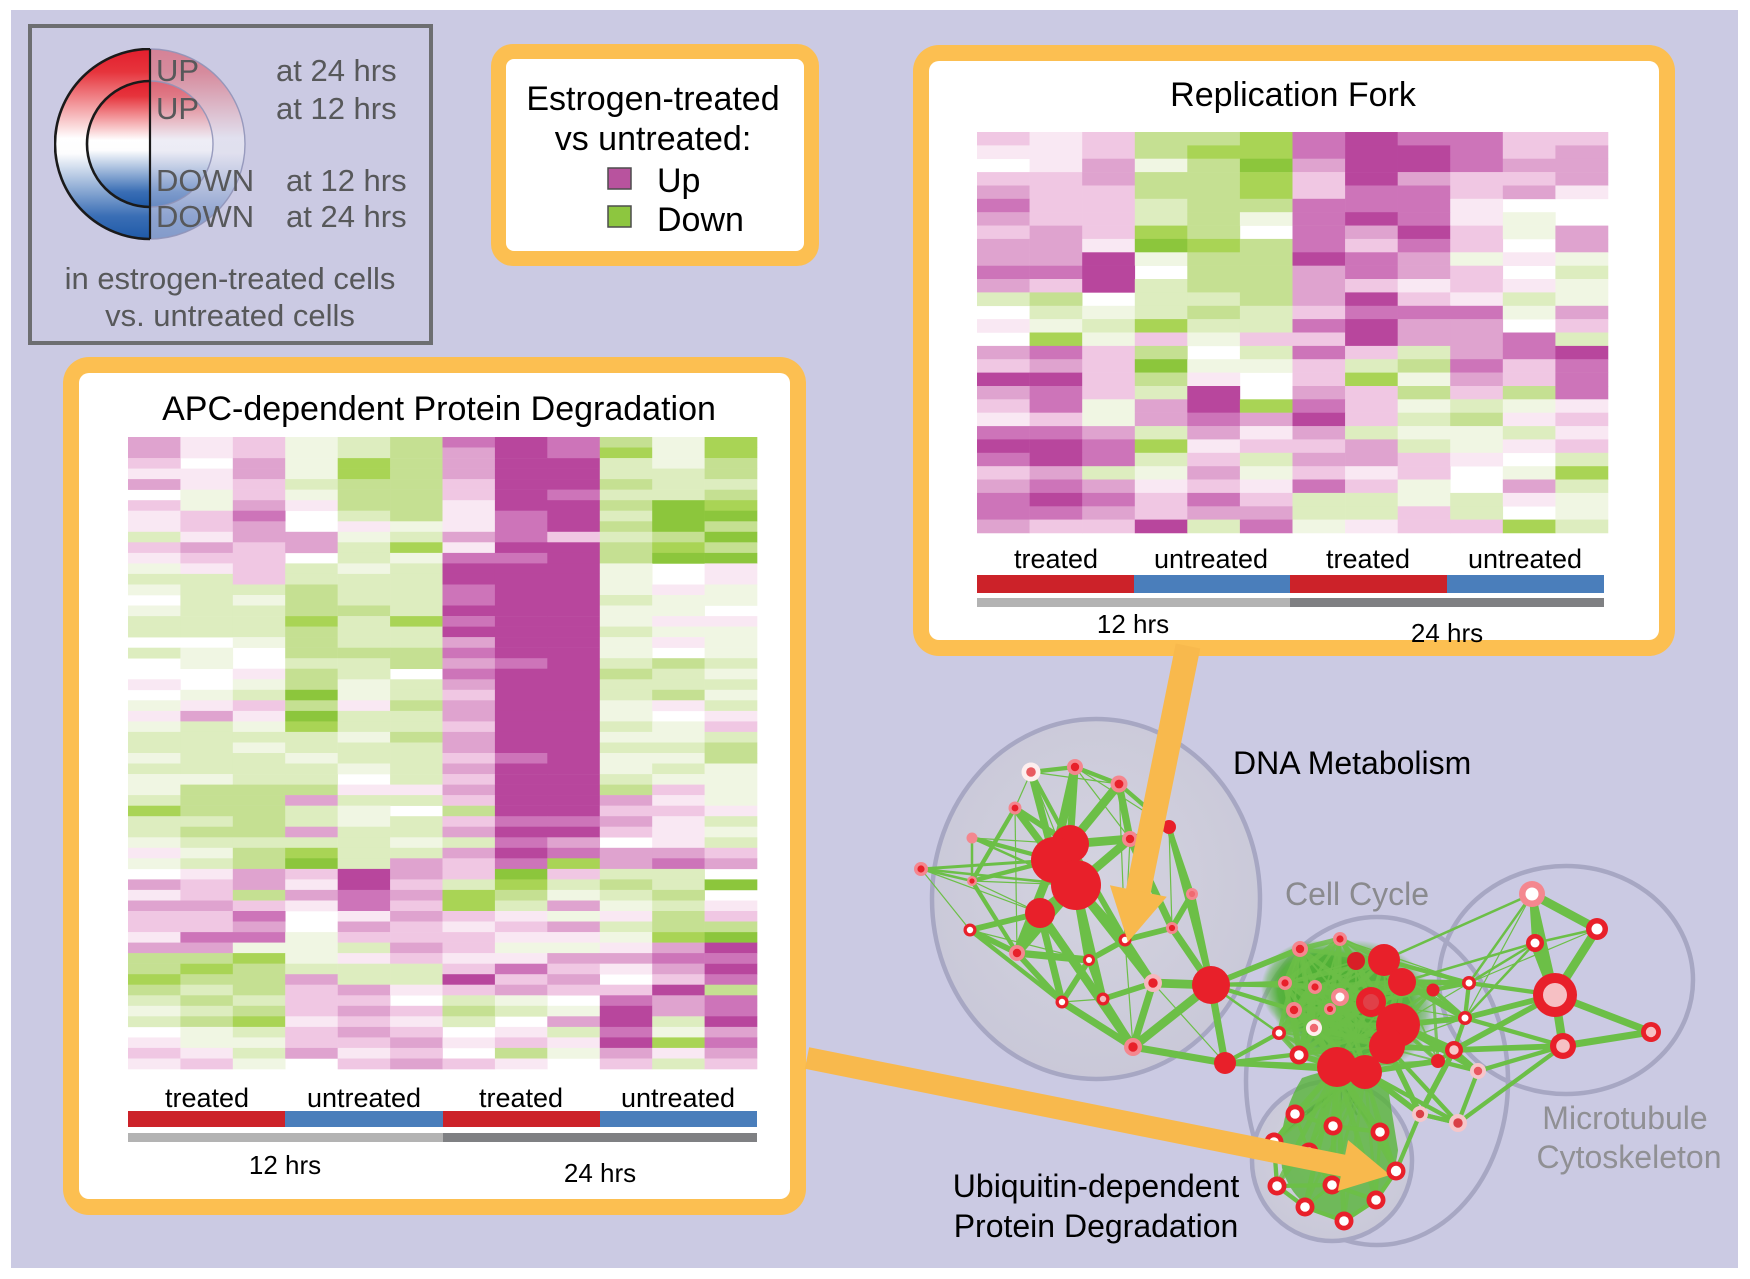 This screenshot has width=1750, height=1279. Describe the element at coordinates (1352, 763) in the screenshot. I see `svg-text: DNA Metabolism` at that location.